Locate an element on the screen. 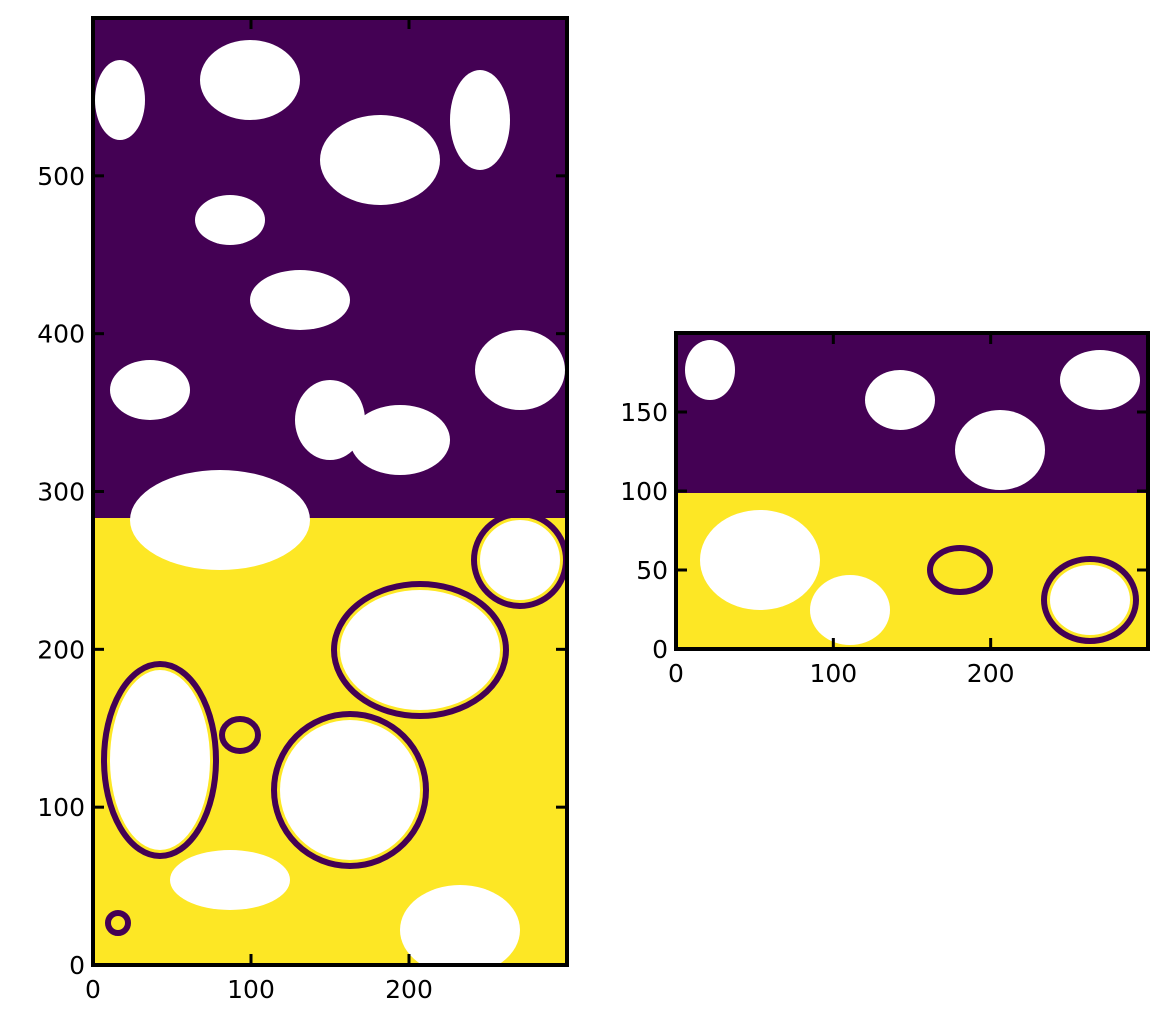 The height and width of the screenshot is (1031, 1167). y-tick-label: 150 is located at coordinates (644, 412).